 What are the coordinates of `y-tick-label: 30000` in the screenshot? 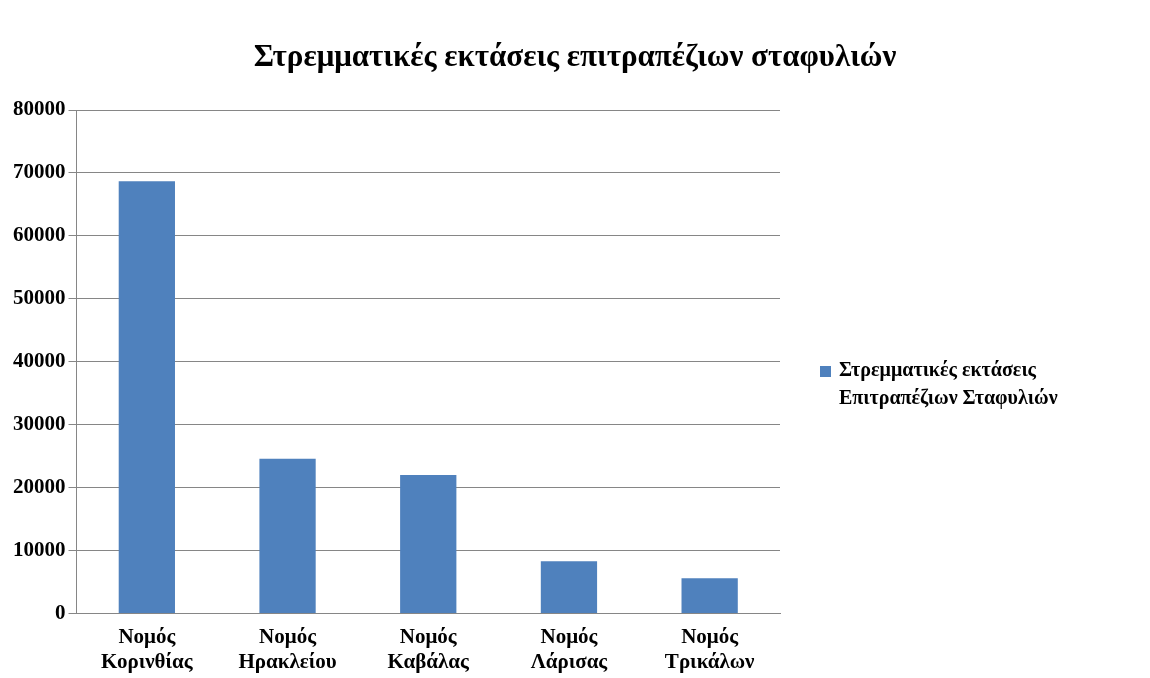 It's located at (39, 423).